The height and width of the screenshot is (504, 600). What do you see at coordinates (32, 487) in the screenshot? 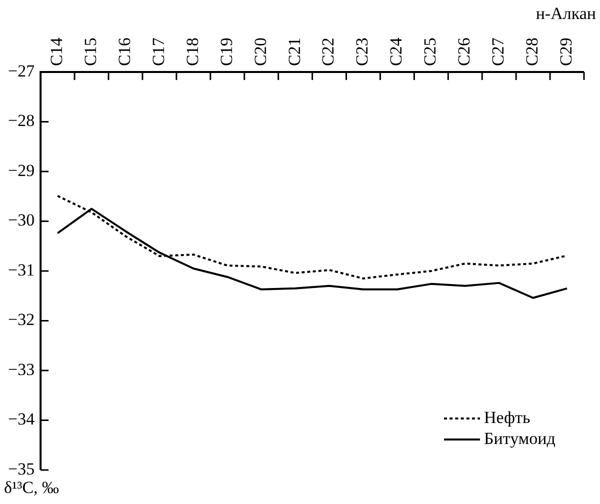
I see `y-axis-title: δ¹³C, ‰` at bounding box center [32, 487].